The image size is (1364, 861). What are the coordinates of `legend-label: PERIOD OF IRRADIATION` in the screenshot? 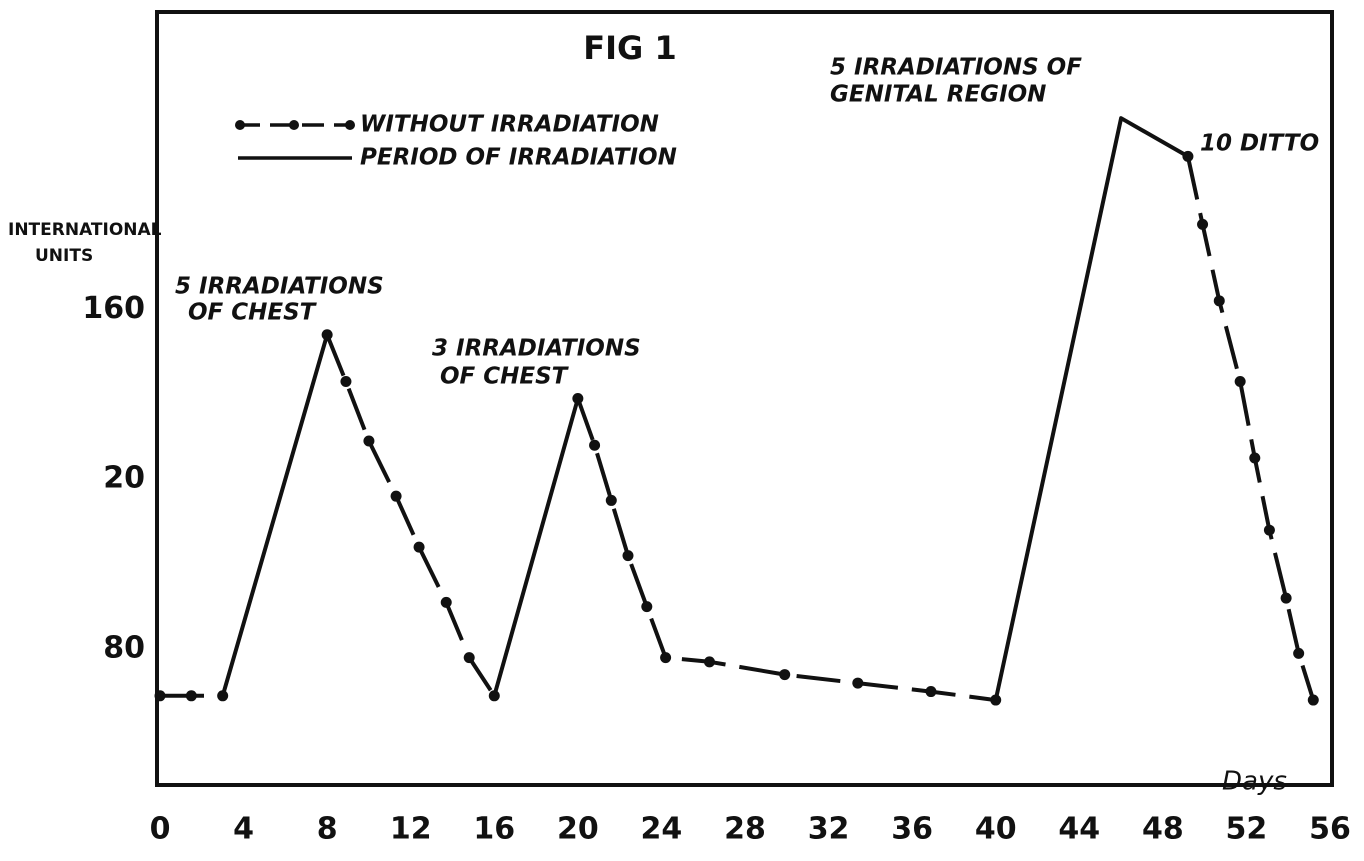 It's located at (518, 158).